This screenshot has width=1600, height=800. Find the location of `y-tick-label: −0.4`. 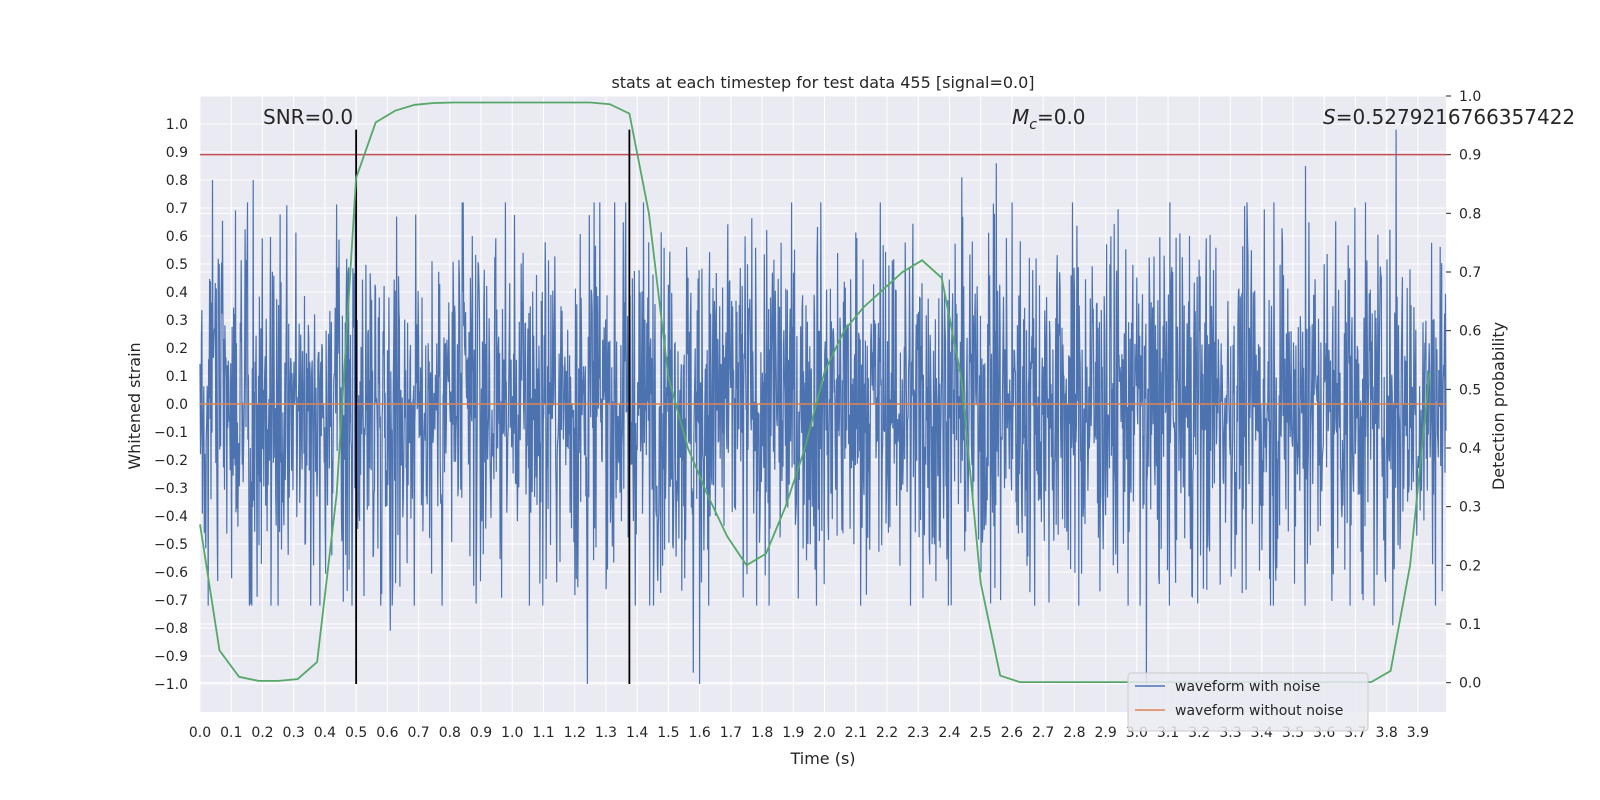

y-tick-label: −0.4 is located at coordinates (171, 517).